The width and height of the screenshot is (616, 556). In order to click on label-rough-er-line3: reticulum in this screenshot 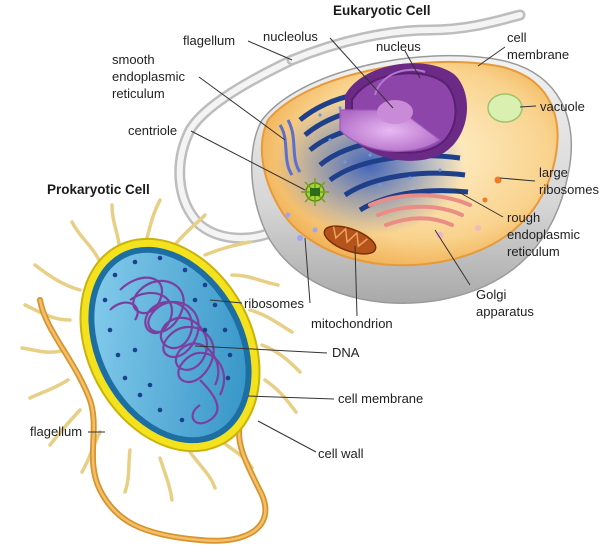, I will do `click(533, 252)`.